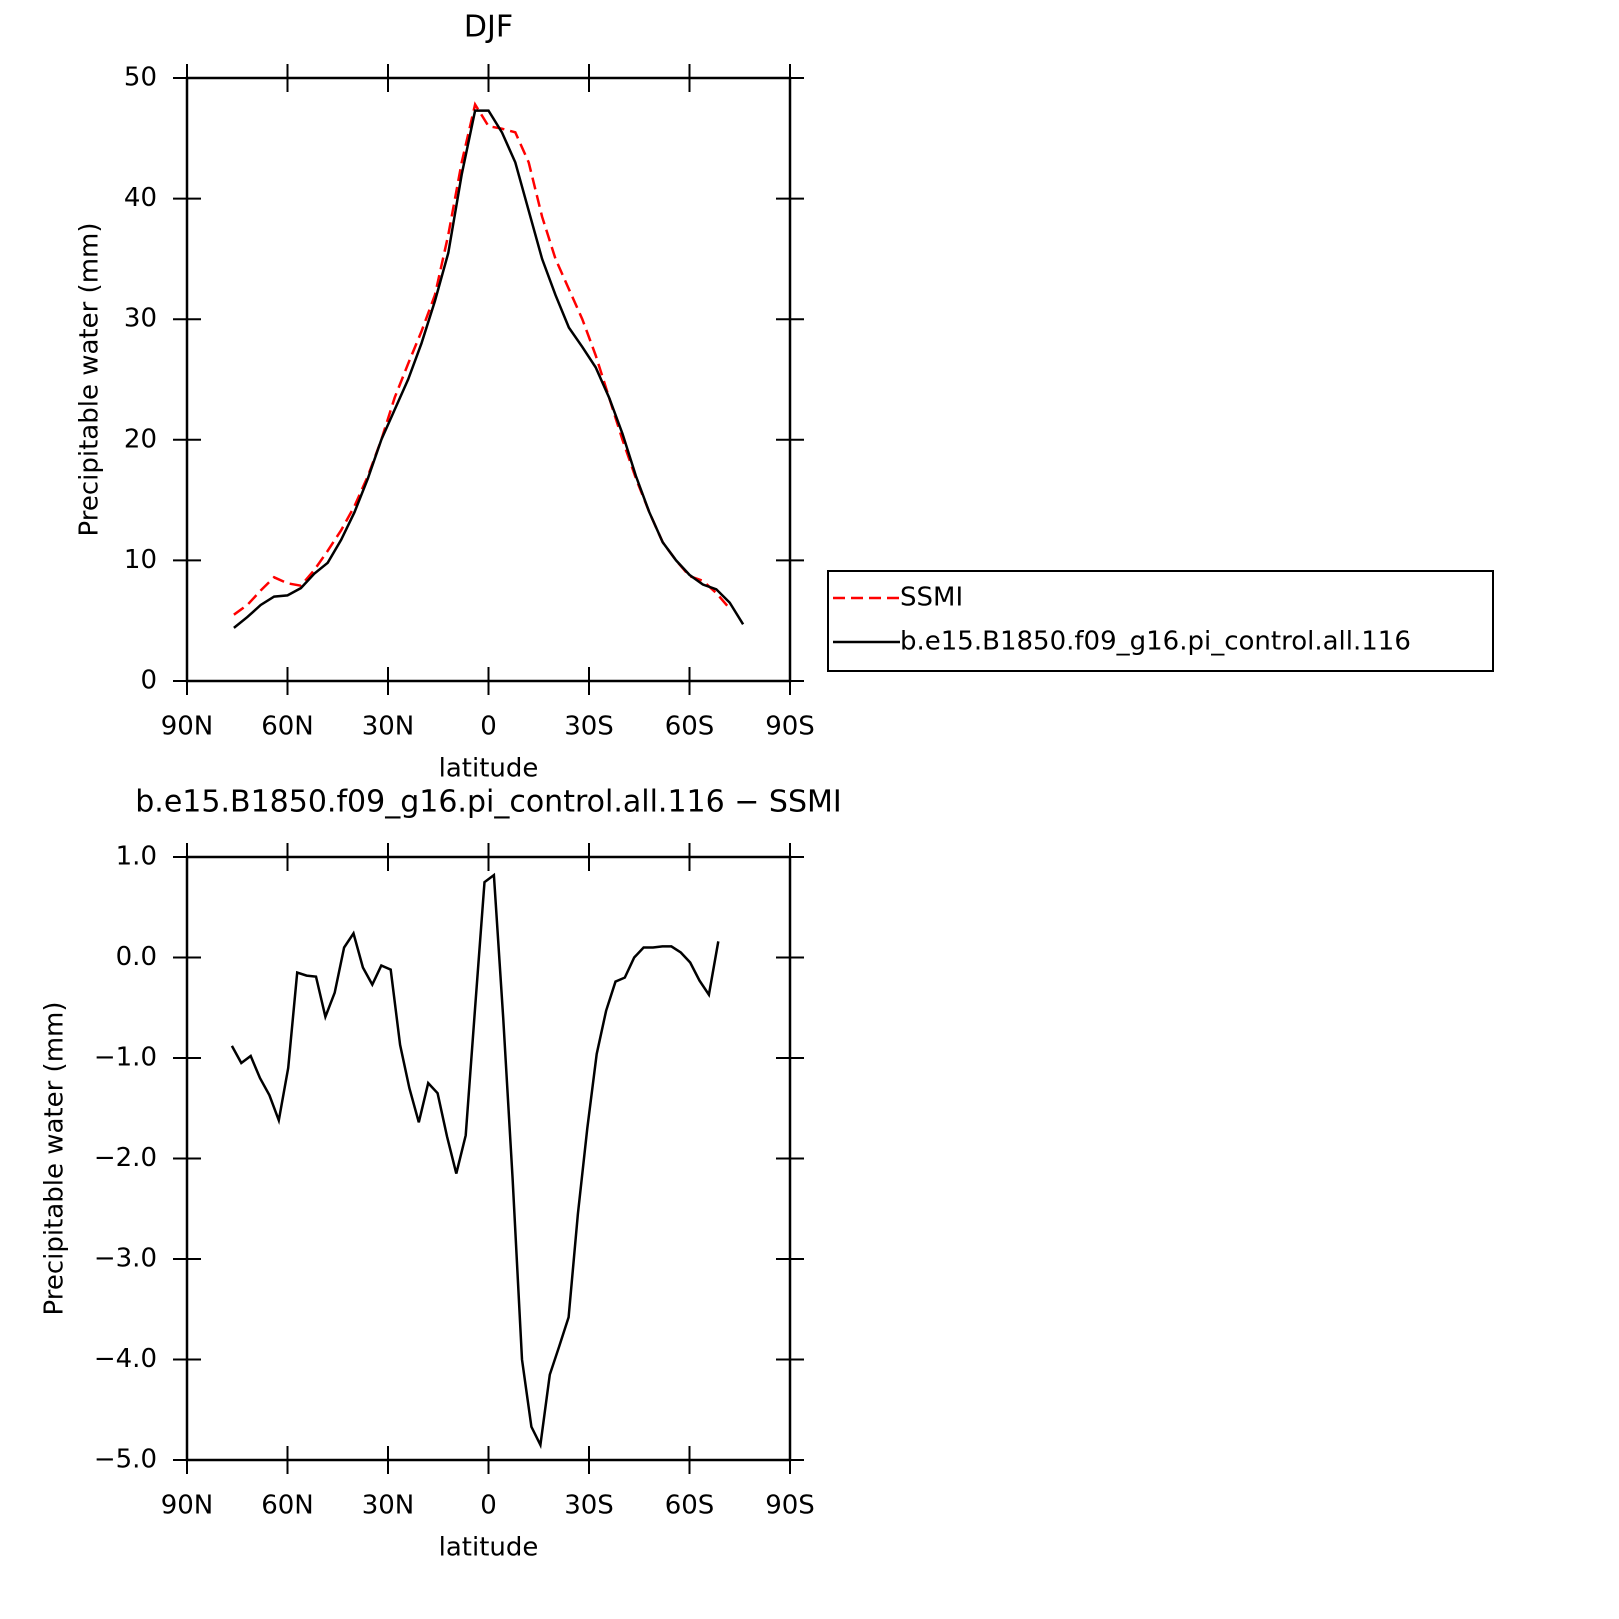  Describe the element at coordinates (1155, 642) in the screenshot. I see `legend-label: b.e15.B1850.f09_g16.pi_control.all.116` at that location.